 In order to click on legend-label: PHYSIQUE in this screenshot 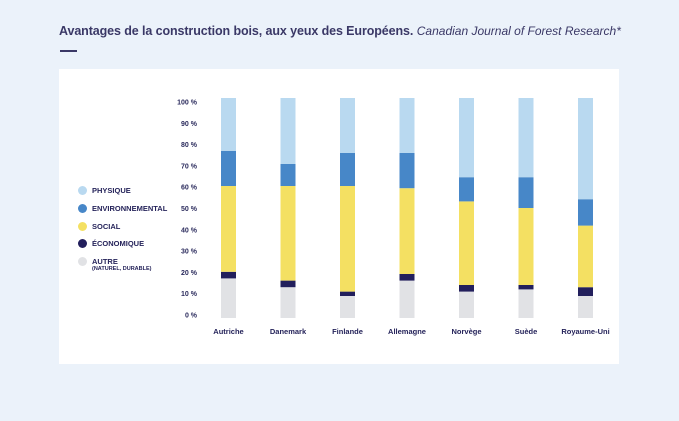, I will do `click(111, 190)`.